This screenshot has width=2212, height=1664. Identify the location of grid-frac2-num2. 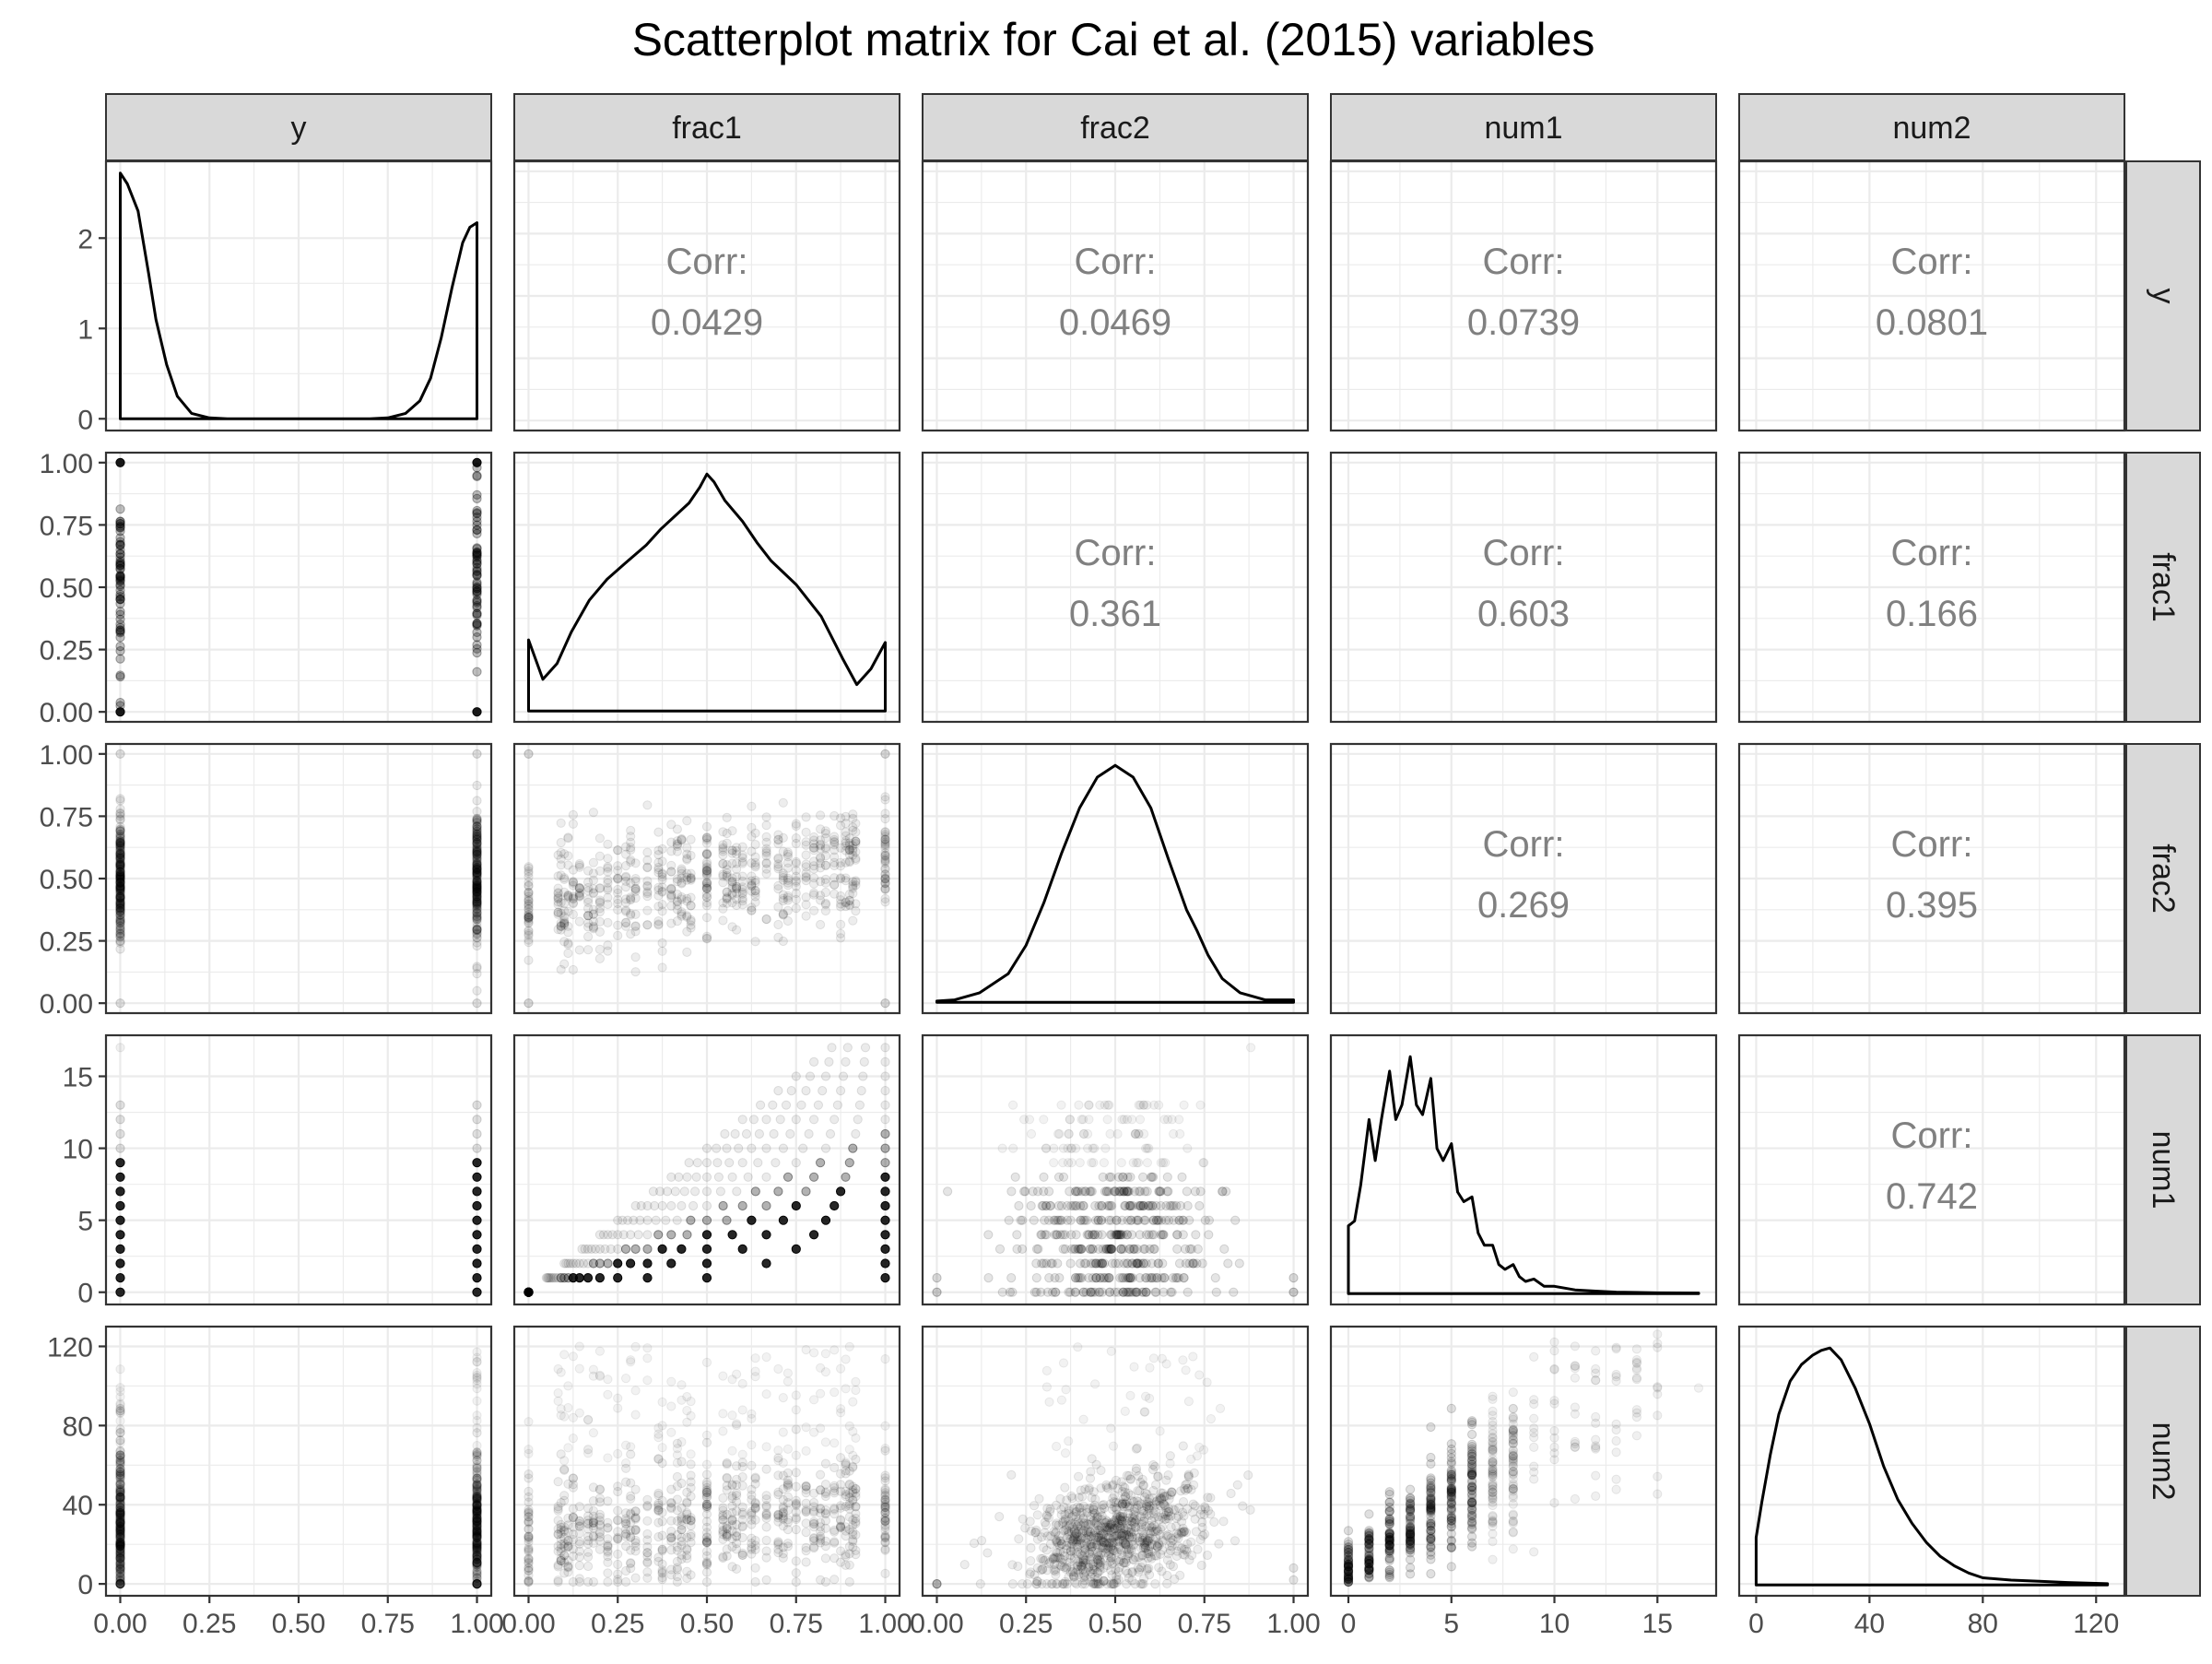
(1931, 878).